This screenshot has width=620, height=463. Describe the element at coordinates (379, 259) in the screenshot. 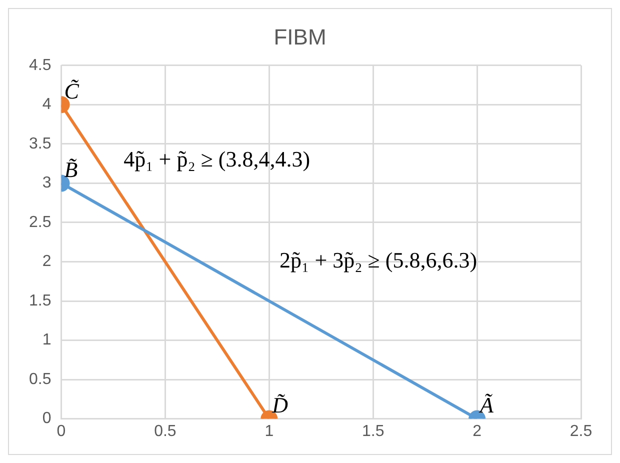

I see `annotation: 2p̃₁ + 3p̃₂ ≥ (5.8,6,6.3)` at that location.